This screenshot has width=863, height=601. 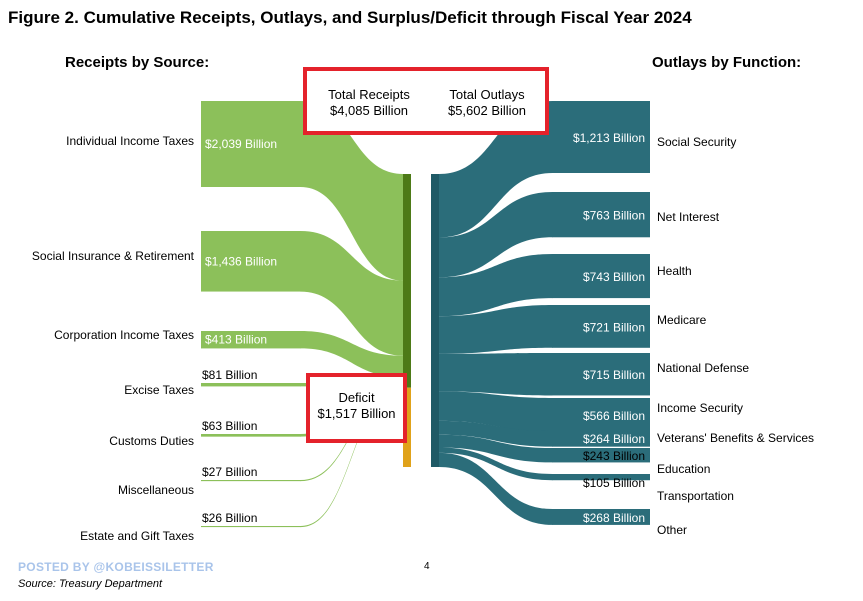 What do you see at coordinates (614, 327) in the screenshot?
I see `outlay-value-medicare: $721 Billion` at bounding box center [614, 327].